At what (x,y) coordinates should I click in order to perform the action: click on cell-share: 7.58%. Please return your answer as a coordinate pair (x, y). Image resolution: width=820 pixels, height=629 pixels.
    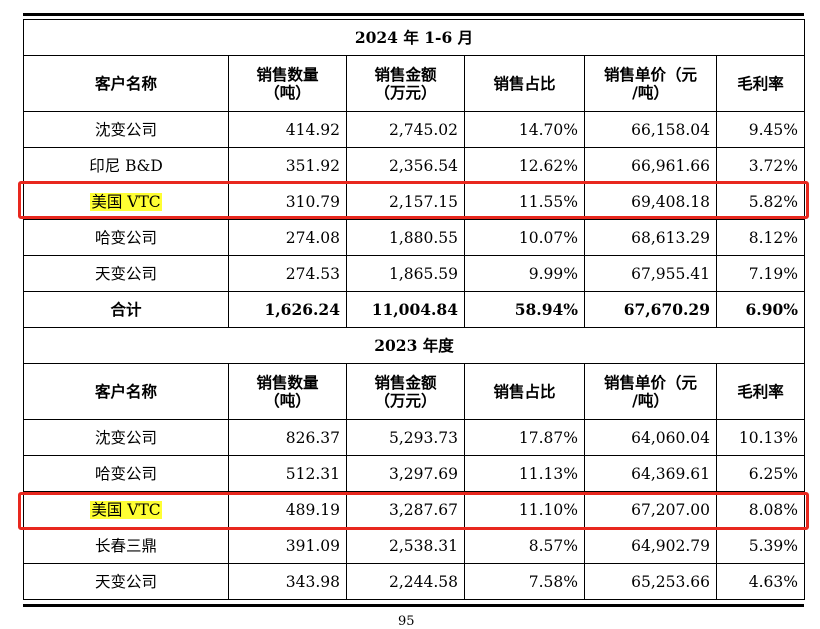
    Looking at the image, I should click on (524, 581).